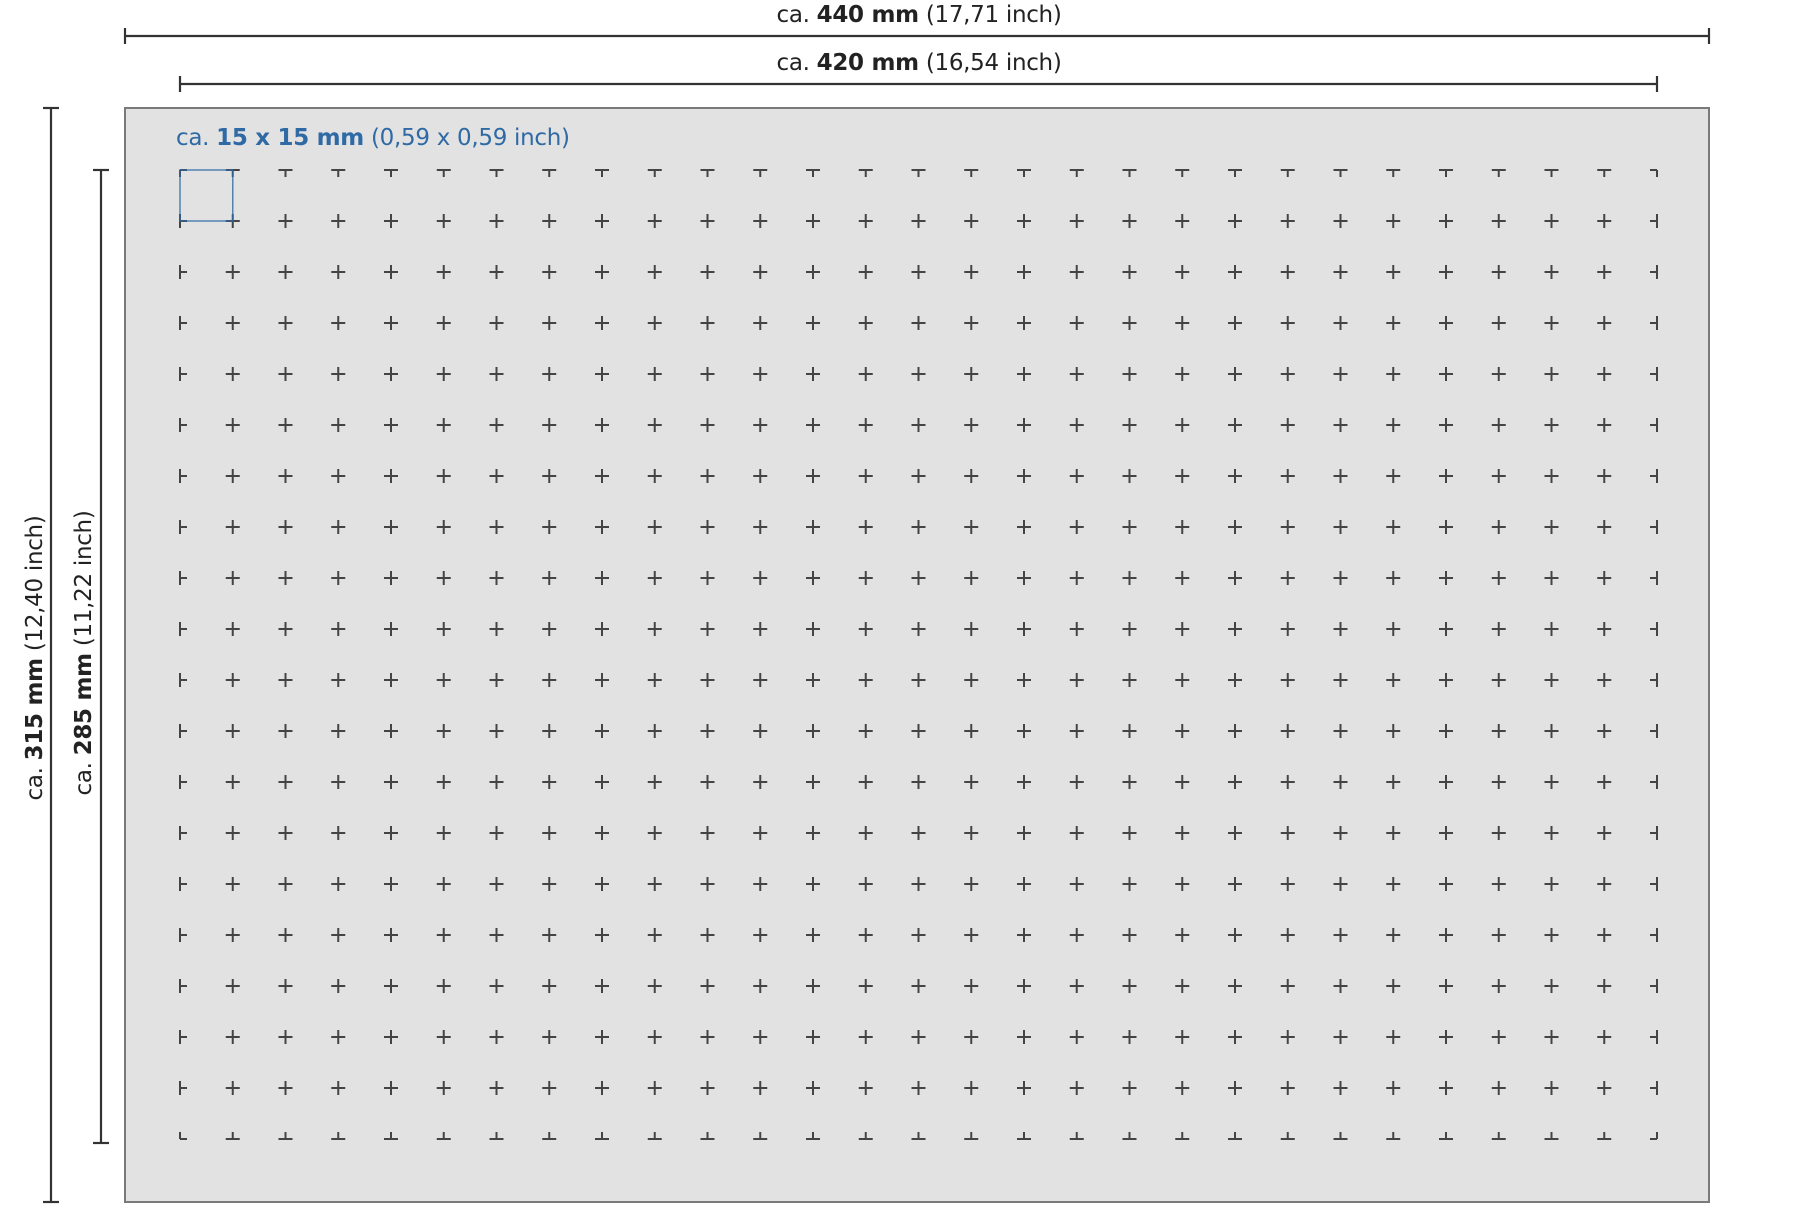 Image resolution: width=1800 pixels, height=1219 pixels. What do you see at coordinates (101, 656) in the screenshot?
I see `inner-height-dimension-line` at bounding box center [101, 656].